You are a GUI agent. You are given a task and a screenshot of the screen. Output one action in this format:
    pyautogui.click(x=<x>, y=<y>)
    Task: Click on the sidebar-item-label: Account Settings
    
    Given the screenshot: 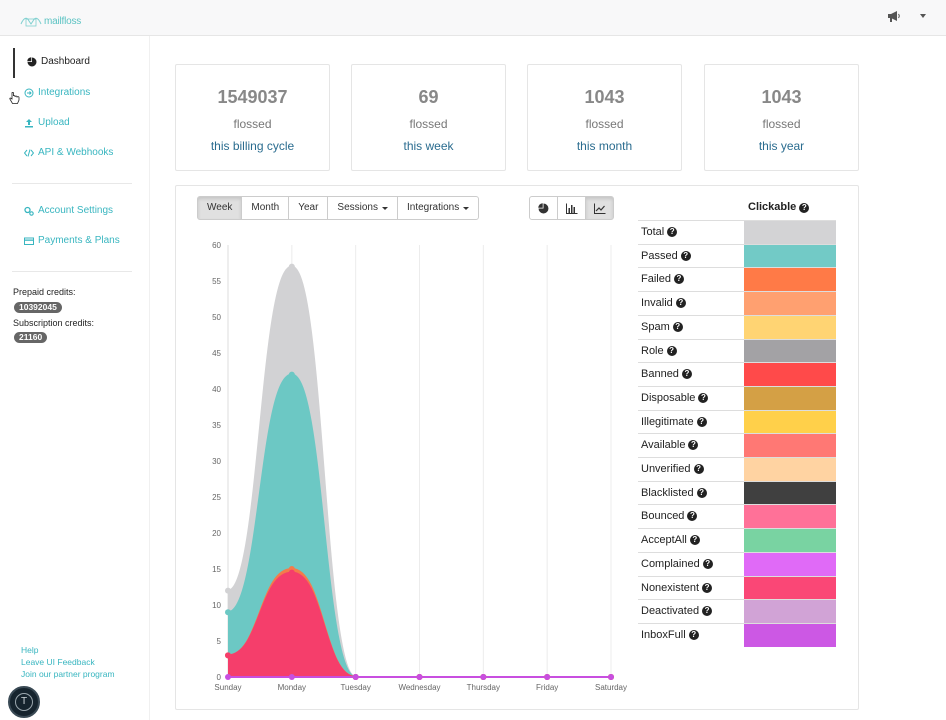 What is the action you would take?
    pyautogui.click(x=76, y=210)
    